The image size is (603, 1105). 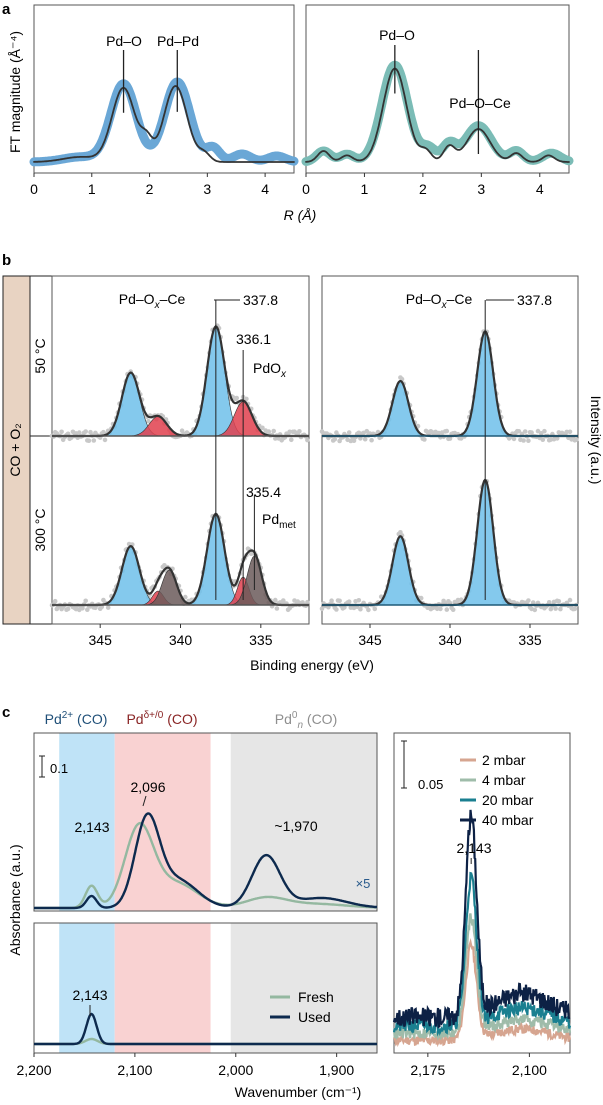 What do you see at coordinates (529, 1070) in the screenshot?
I see `c-right-tick-label: 2,100` at bounding box center [529, 1070].